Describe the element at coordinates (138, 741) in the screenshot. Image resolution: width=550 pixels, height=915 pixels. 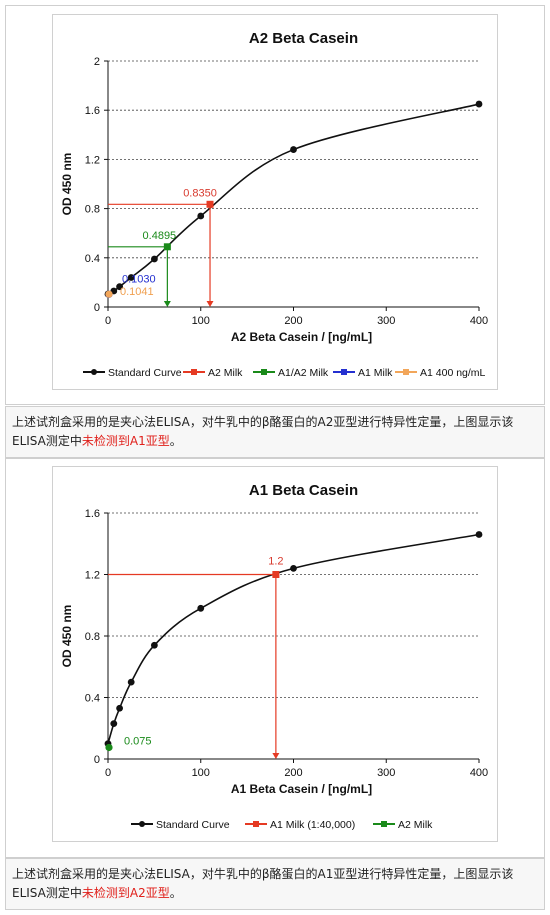
I see `sample-value-label: 0.075` at that location.